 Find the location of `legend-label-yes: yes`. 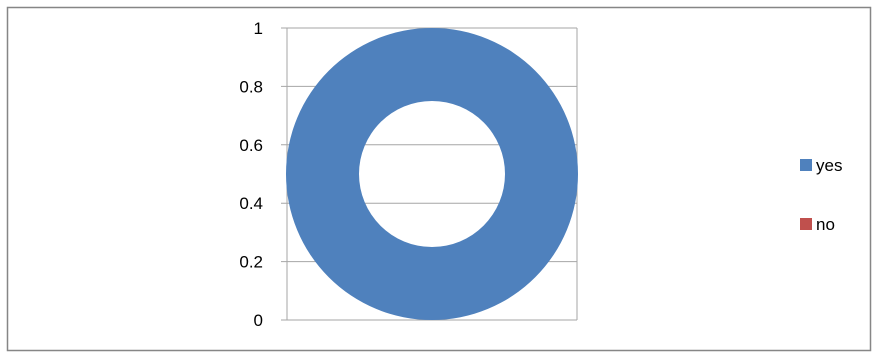

legend-label-yes: yes is located at coordinates (829, 165).